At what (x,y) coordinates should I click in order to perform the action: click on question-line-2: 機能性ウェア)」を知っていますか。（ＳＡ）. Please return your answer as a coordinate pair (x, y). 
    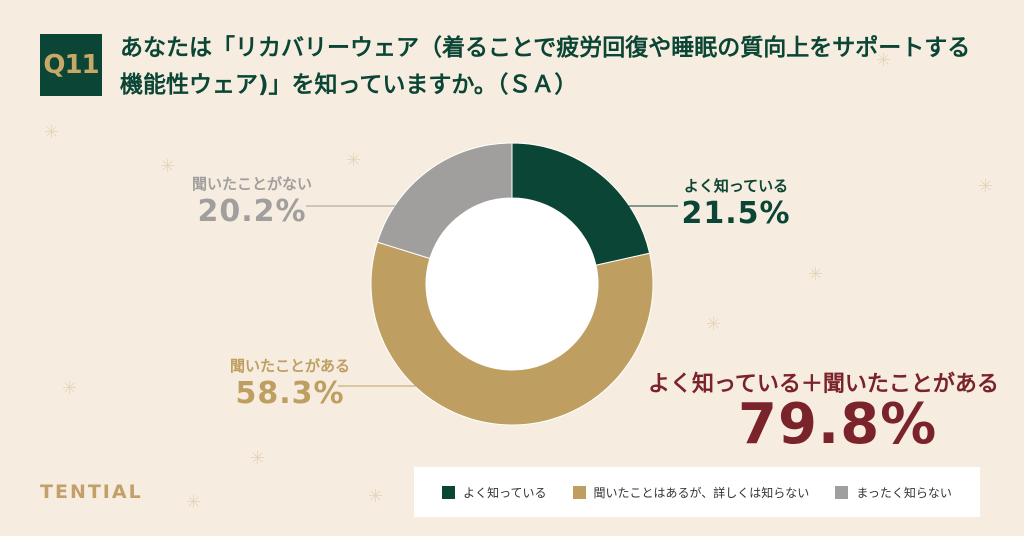
    Looking at the image, I should click on (349, 85).